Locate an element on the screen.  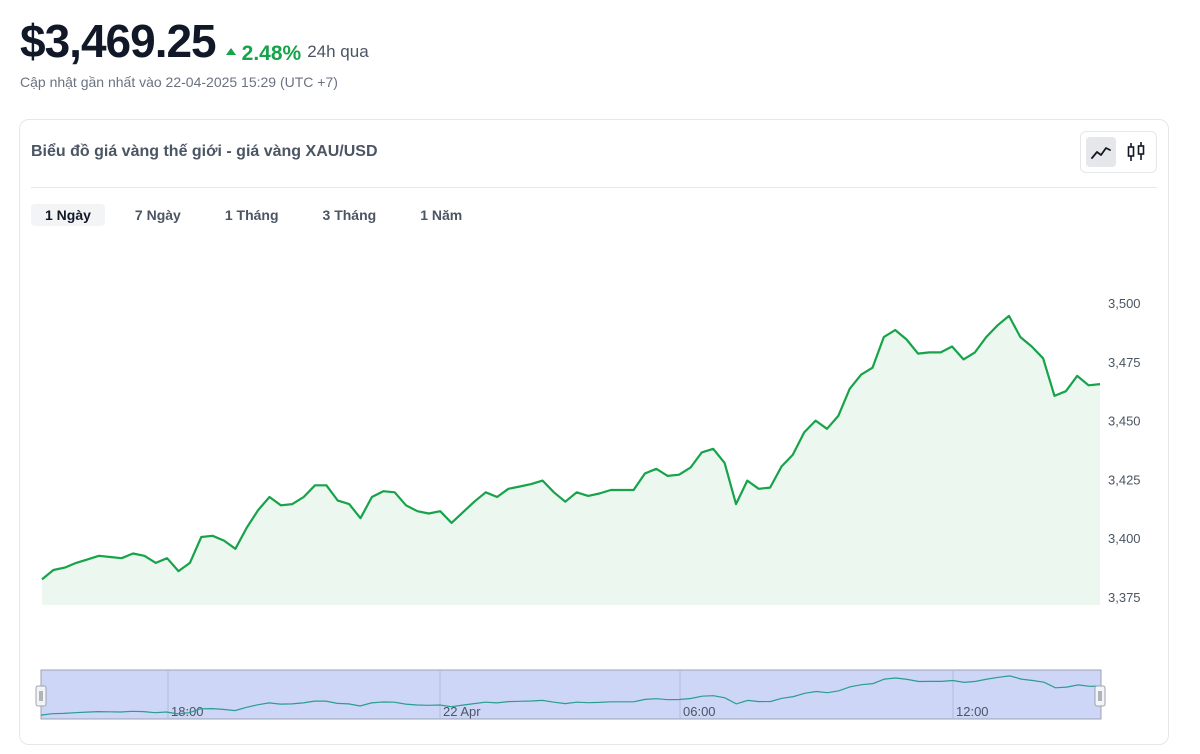
tab-3-months: 3 Tháng is located at coordinates (349, 215).